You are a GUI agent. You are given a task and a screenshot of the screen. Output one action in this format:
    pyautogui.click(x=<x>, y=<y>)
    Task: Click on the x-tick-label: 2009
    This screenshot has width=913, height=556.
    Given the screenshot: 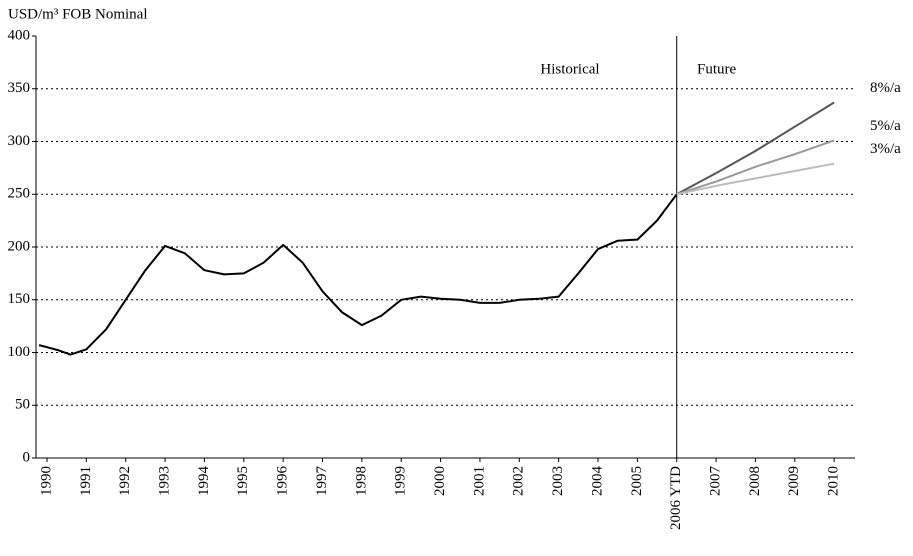 What is the action you would take?
    pyautogui.click(x=794, y=481)
    